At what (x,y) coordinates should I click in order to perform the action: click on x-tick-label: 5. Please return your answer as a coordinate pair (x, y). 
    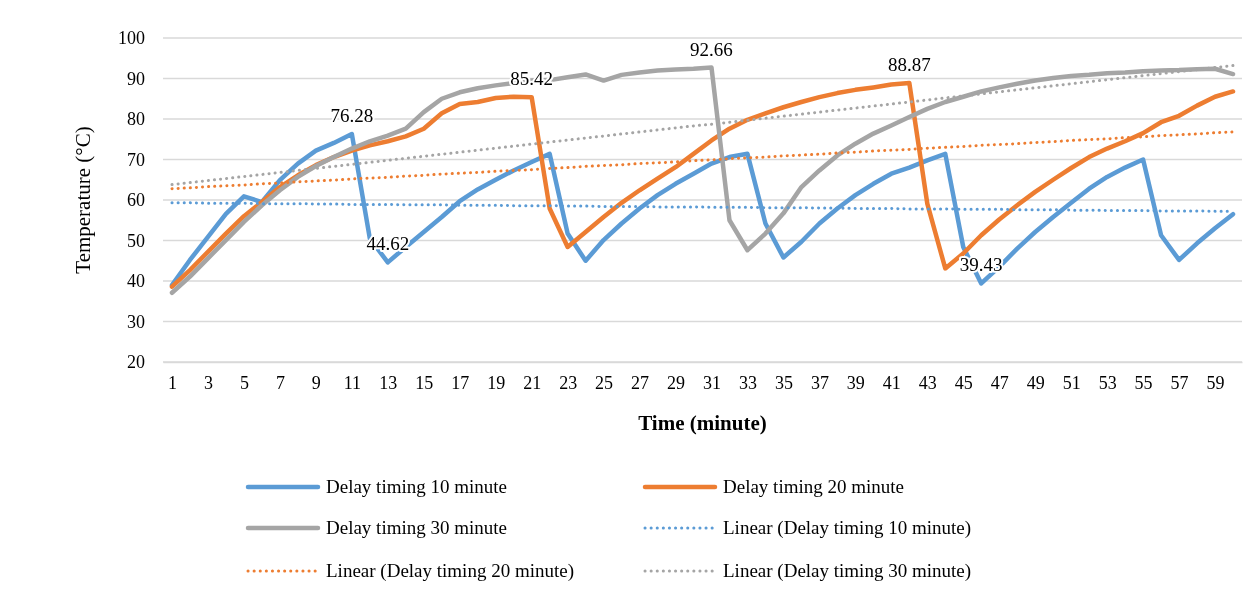
    Looking at the image, I should click on (244, 382).